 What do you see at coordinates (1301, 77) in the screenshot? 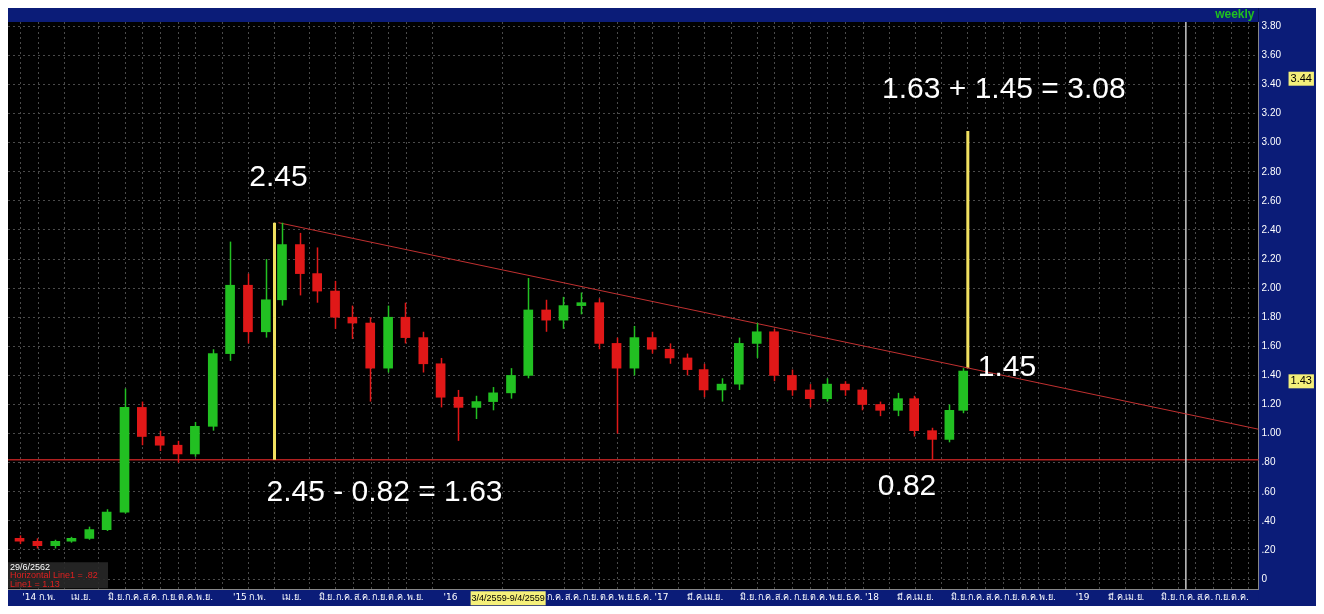
I see `text: 3.44` at bounding box center [1301, 77].